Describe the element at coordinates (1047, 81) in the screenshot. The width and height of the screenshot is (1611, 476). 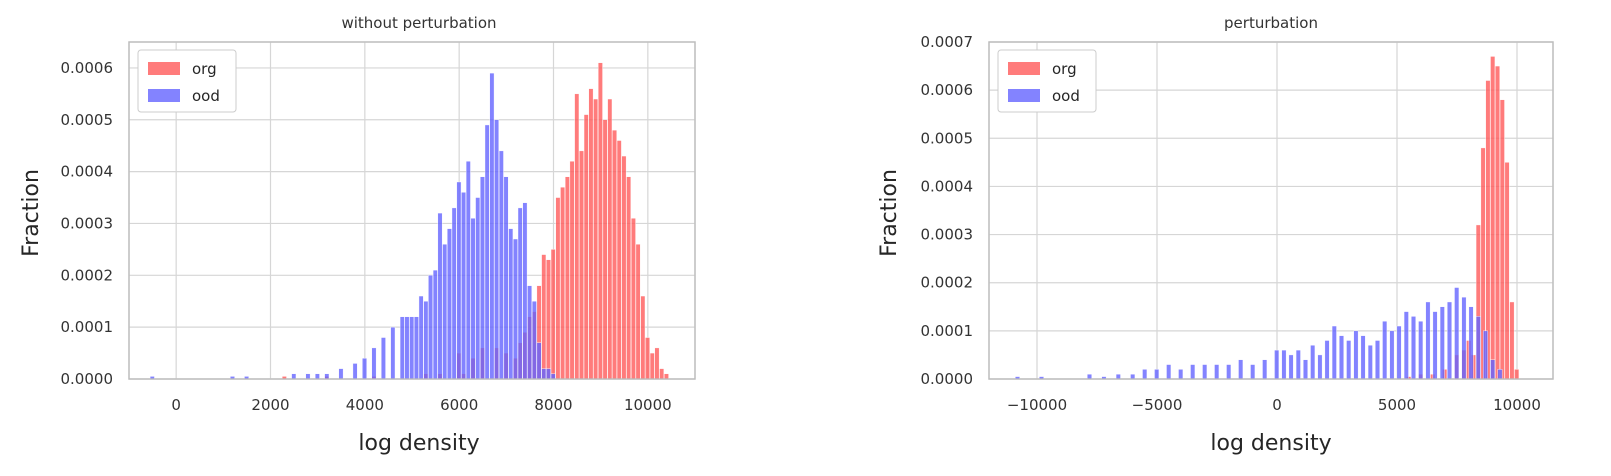
I see `legend-box` at that location.